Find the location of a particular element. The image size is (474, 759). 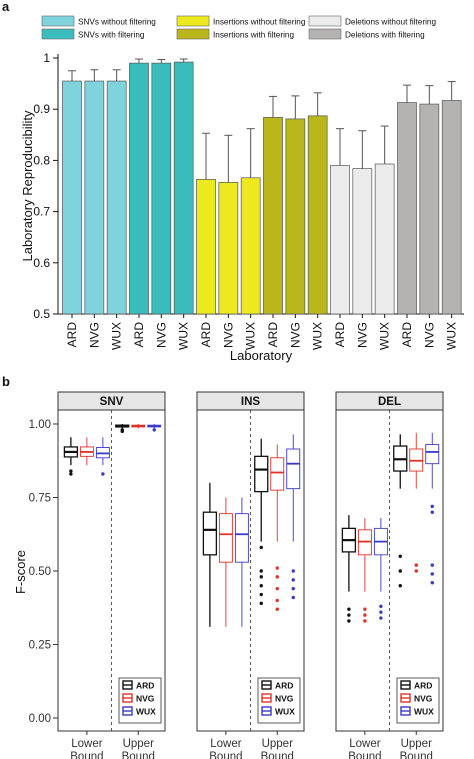

legend-label: Deletions without filtering is located at coordinates (390, 22).